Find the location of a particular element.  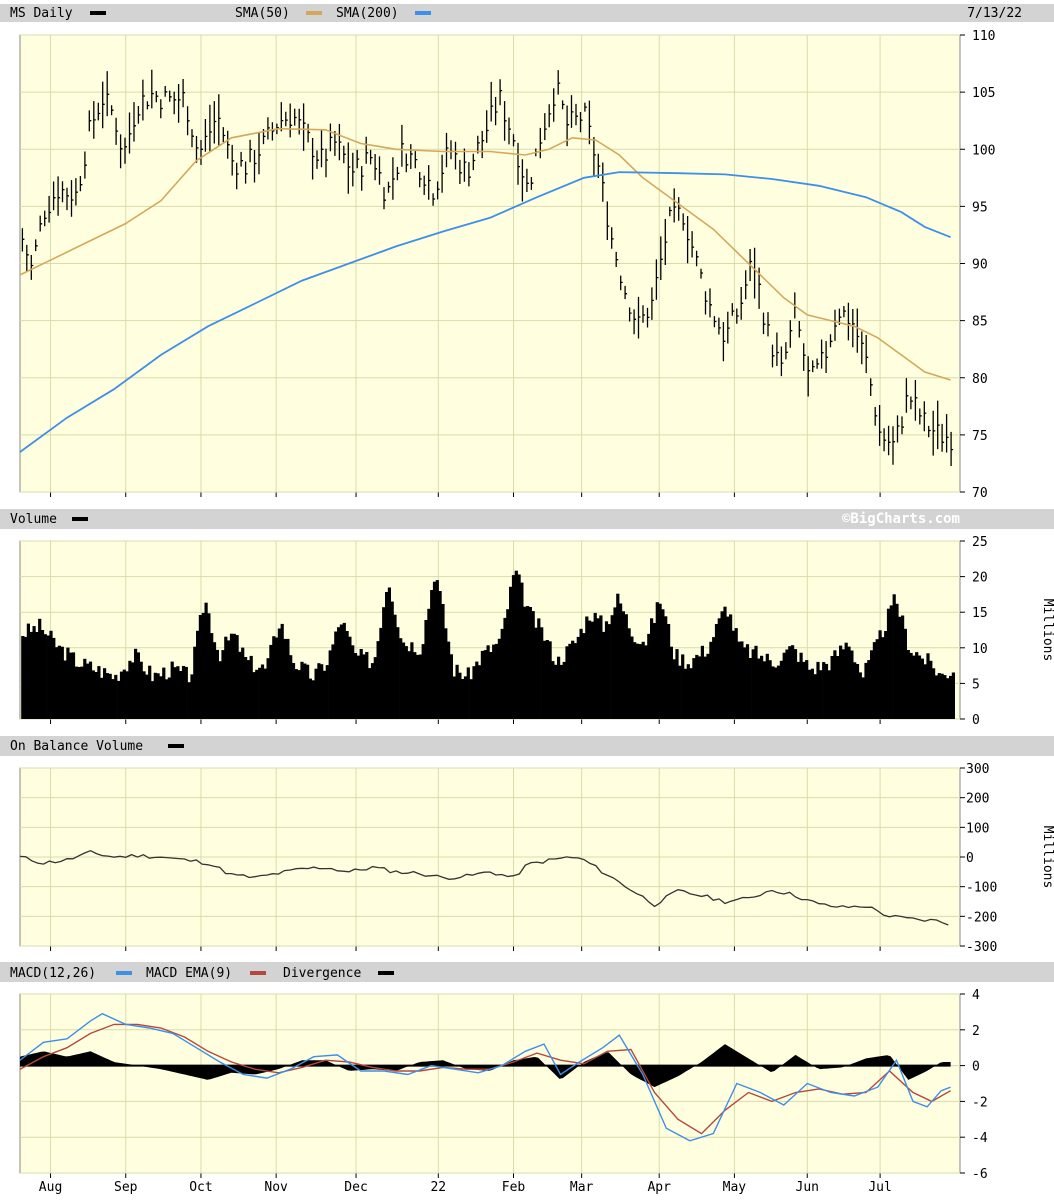

macd-ema-legend-swatch is located at coordinates (258, 973).